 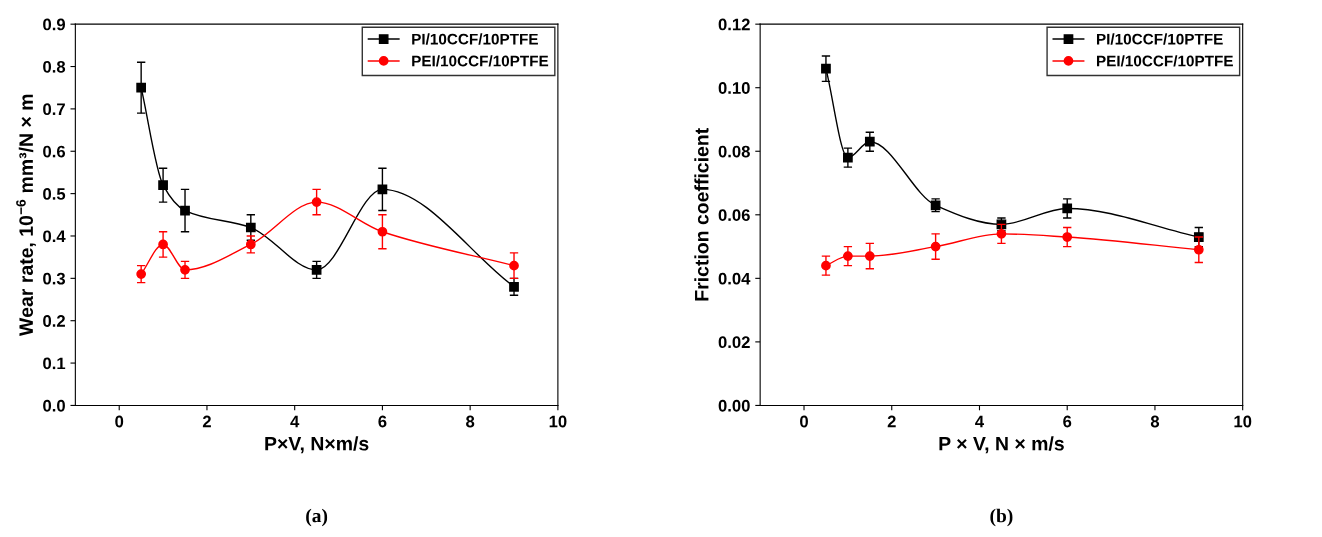 I want to click on y-tick-label: 0.6, so click(x=54, y=151).